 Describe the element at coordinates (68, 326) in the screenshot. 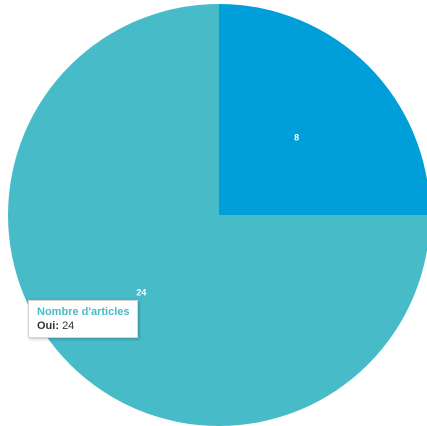

I see `tooltip-value: 24` at that location.